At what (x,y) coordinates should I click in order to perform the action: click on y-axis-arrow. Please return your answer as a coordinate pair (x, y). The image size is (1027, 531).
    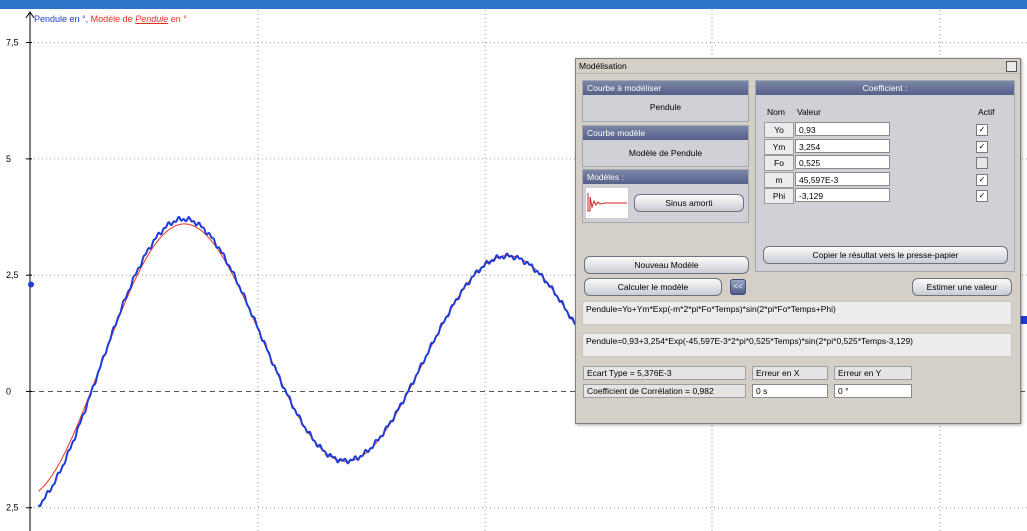
    Looking at the image, I should click on (30, 15).